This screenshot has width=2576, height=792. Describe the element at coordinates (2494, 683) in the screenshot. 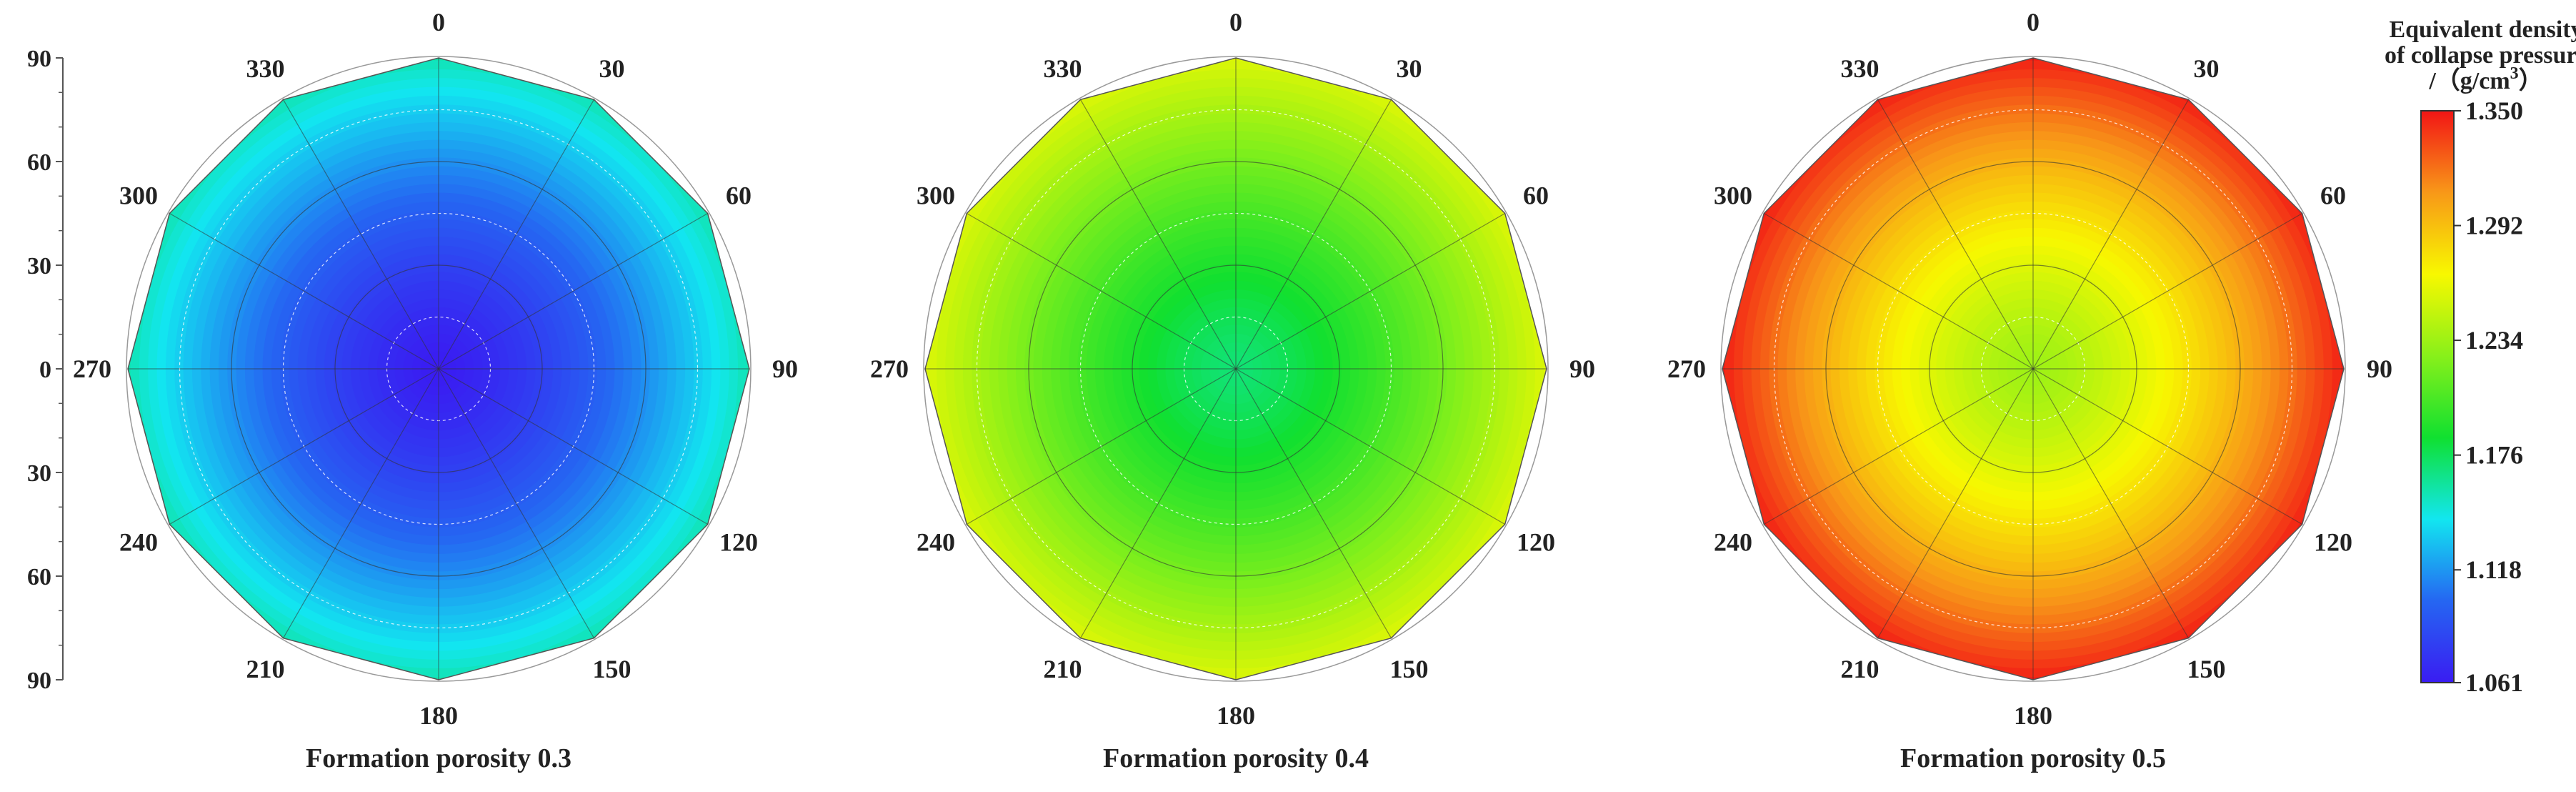

I see `colorbar-tick-label: 1.061` at that location.